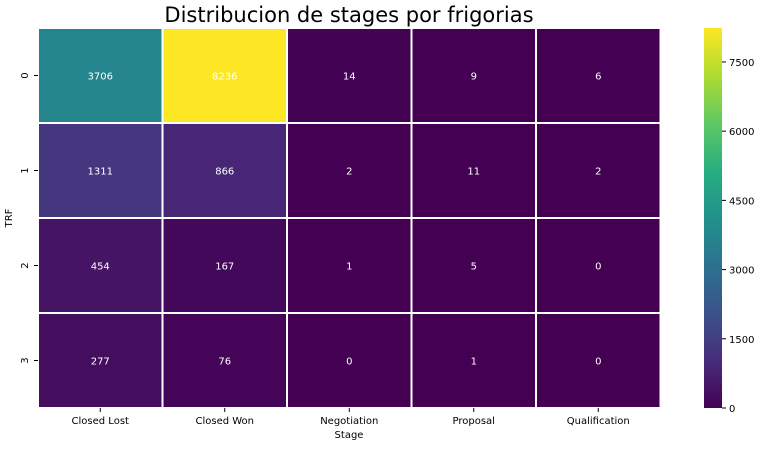 The height and width of the screenshot is (450, 760). Describe the element at coordinates (732, 409) in the screenshot. I see `colorbar-tick-label: 0` at that location.